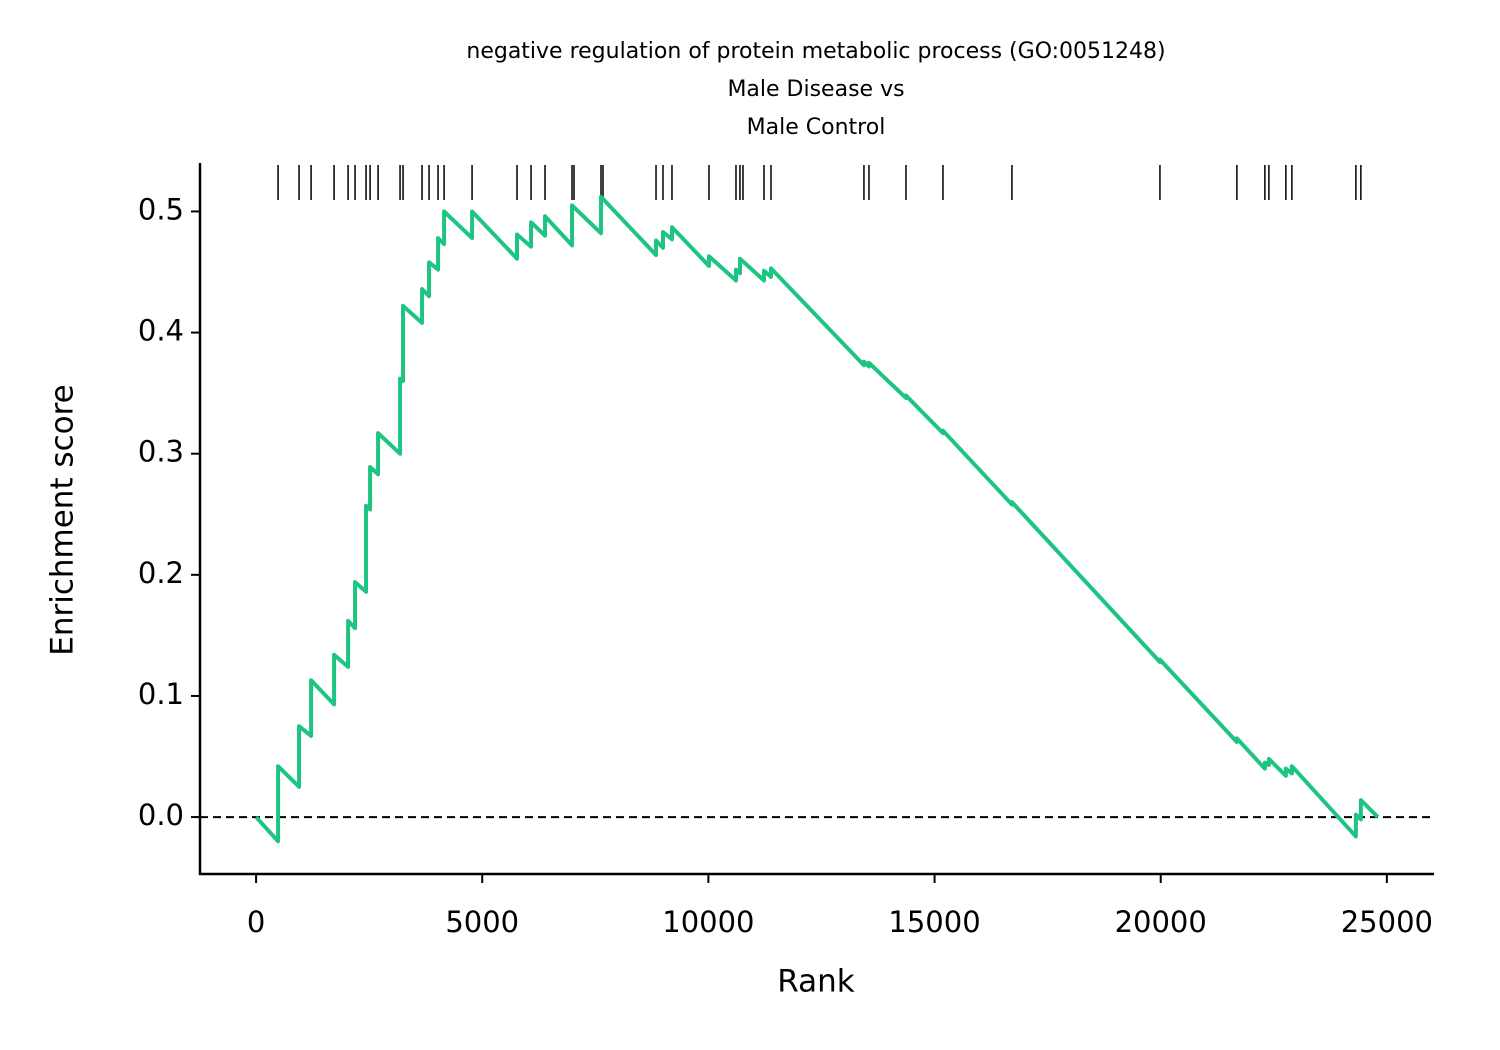 Image resolution: width=1500 pixels, height=1050 pixels. What do you see at coordinates (161, 209) in the screenshot?
I see `y-tick-label: 0.5` at bounding box center [161, 209].